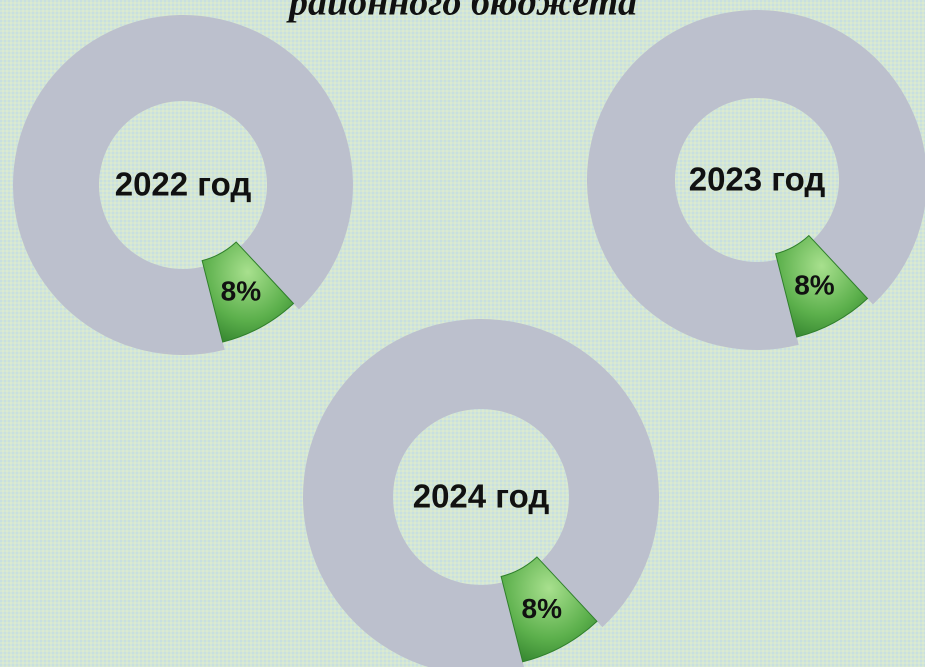 This screenshot has height=667, width=925. I want to click on center-label: 2024 год, so click(481, 496).